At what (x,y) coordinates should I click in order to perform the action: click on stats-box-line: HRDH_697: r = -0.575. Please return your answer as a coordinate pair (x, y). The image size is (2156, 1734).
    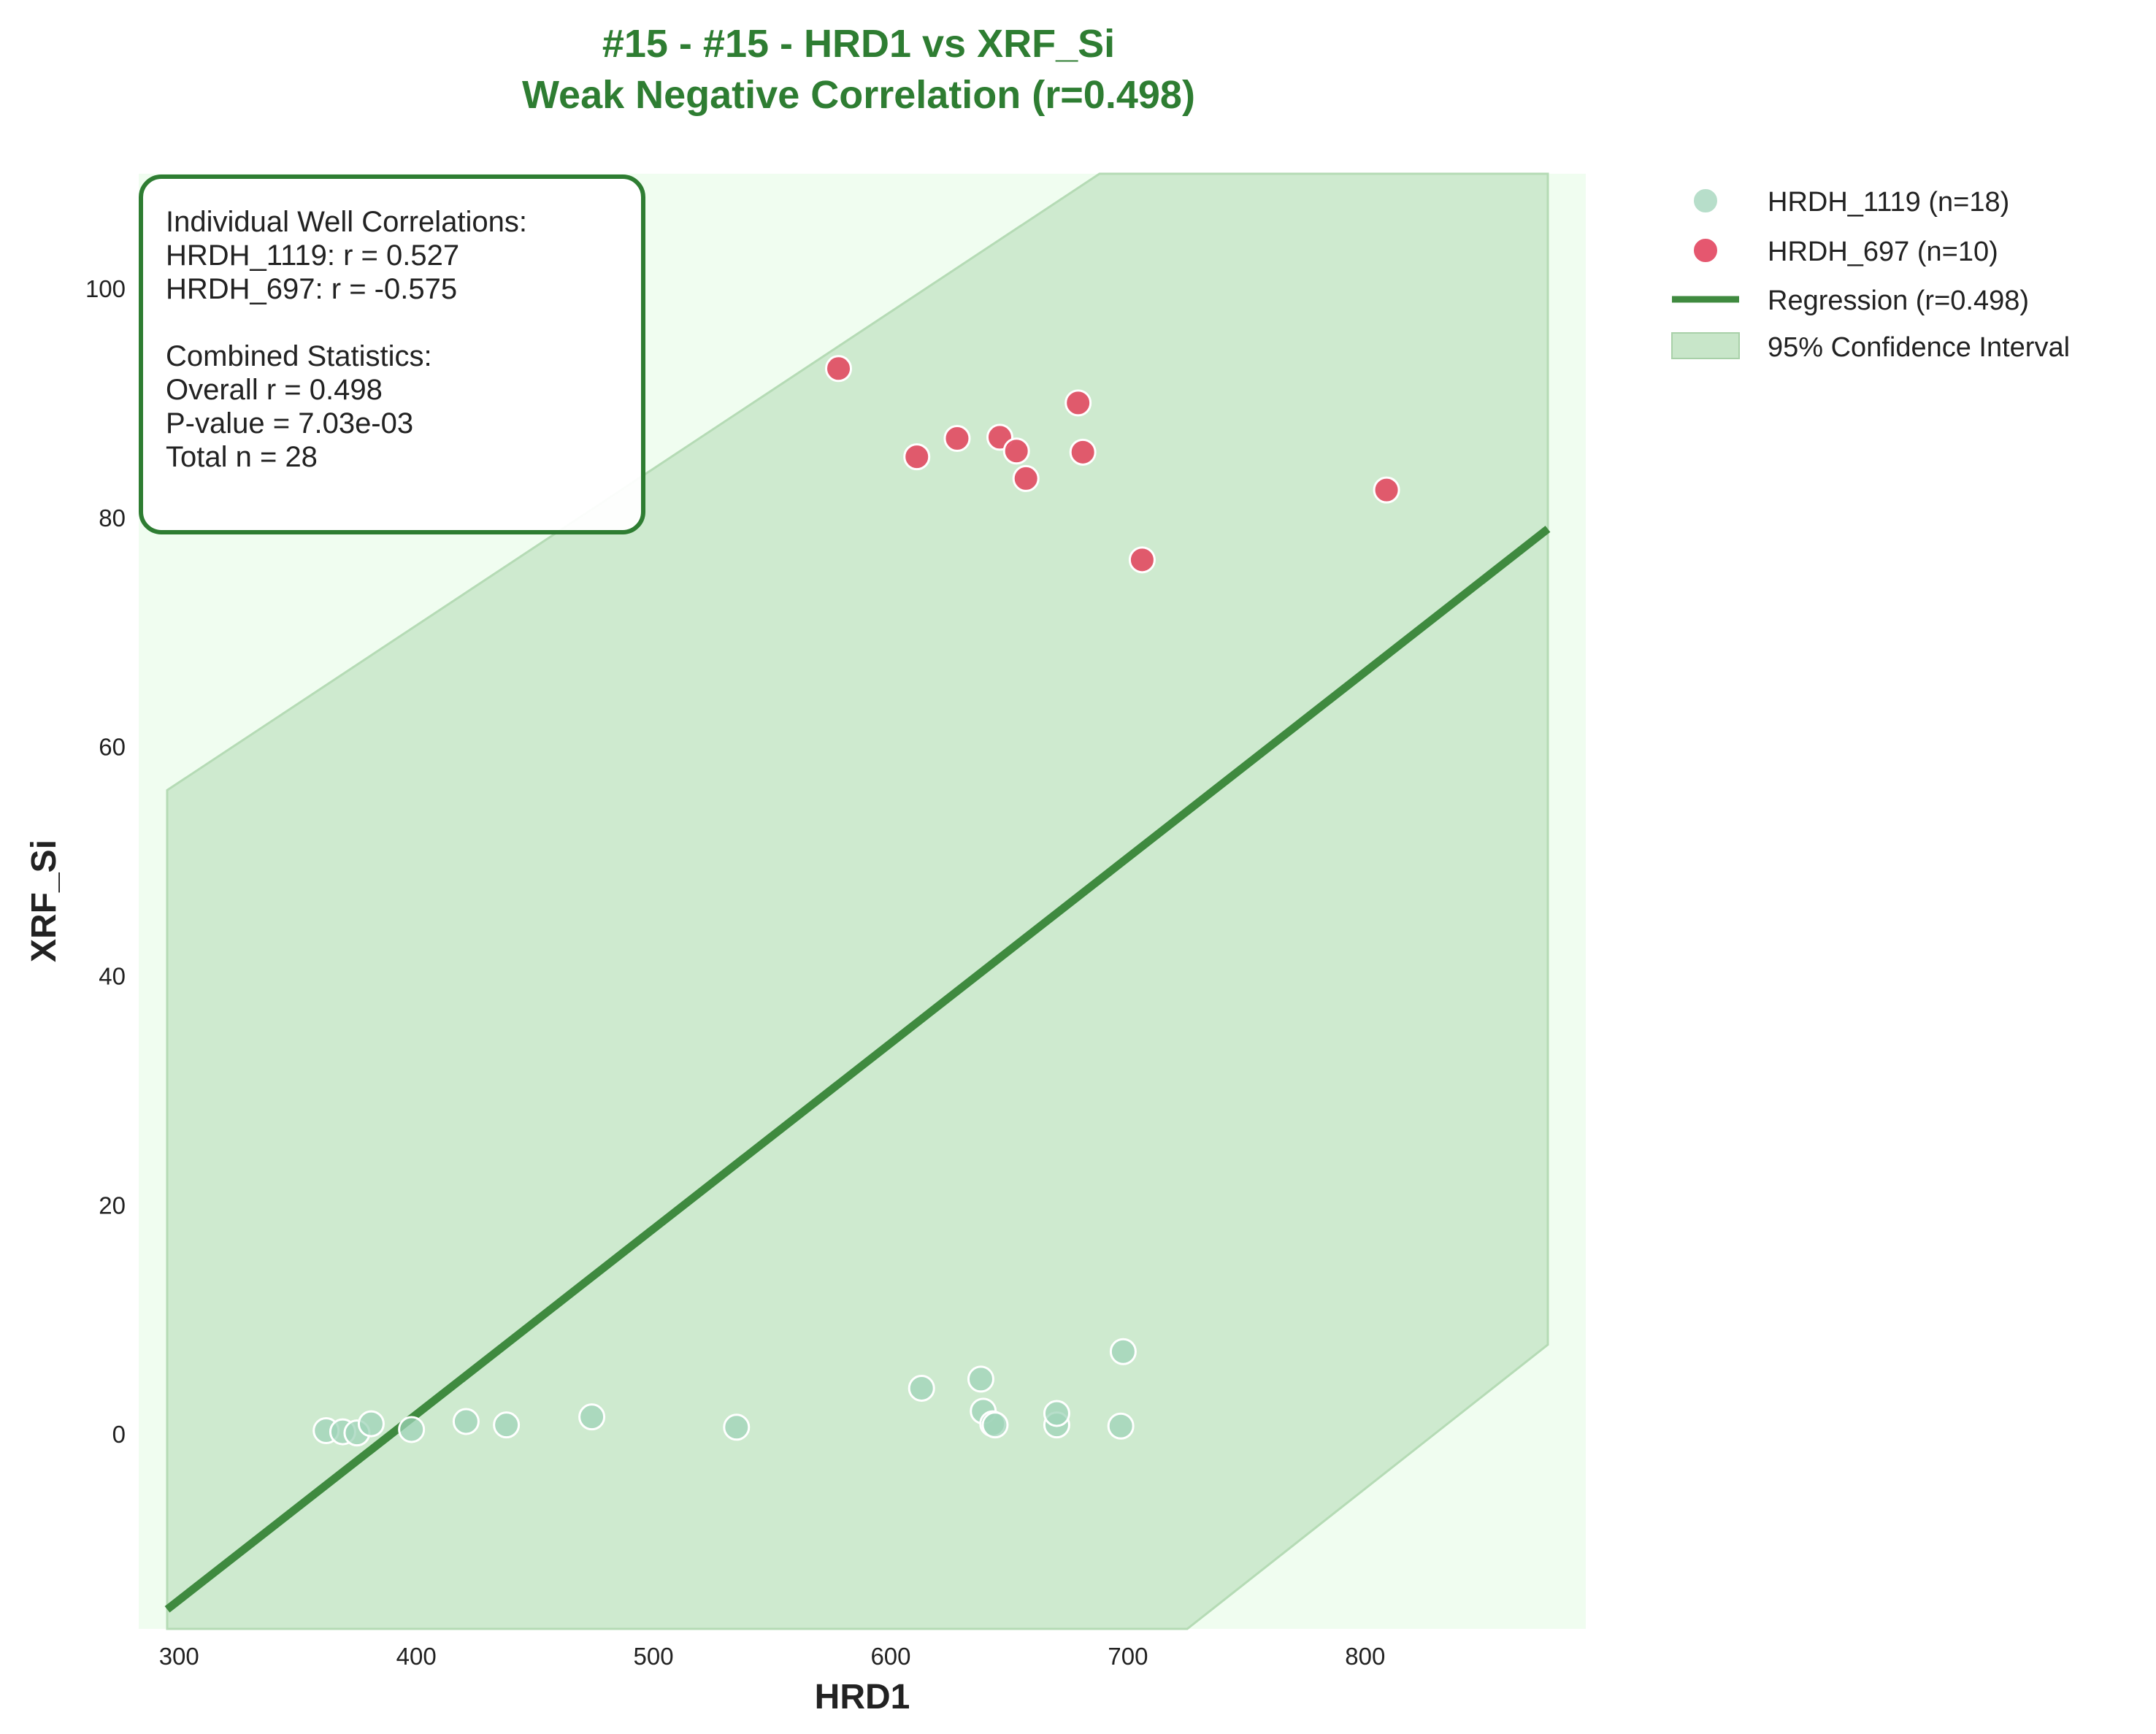
    Looking at the image, I should click on (311, 289).